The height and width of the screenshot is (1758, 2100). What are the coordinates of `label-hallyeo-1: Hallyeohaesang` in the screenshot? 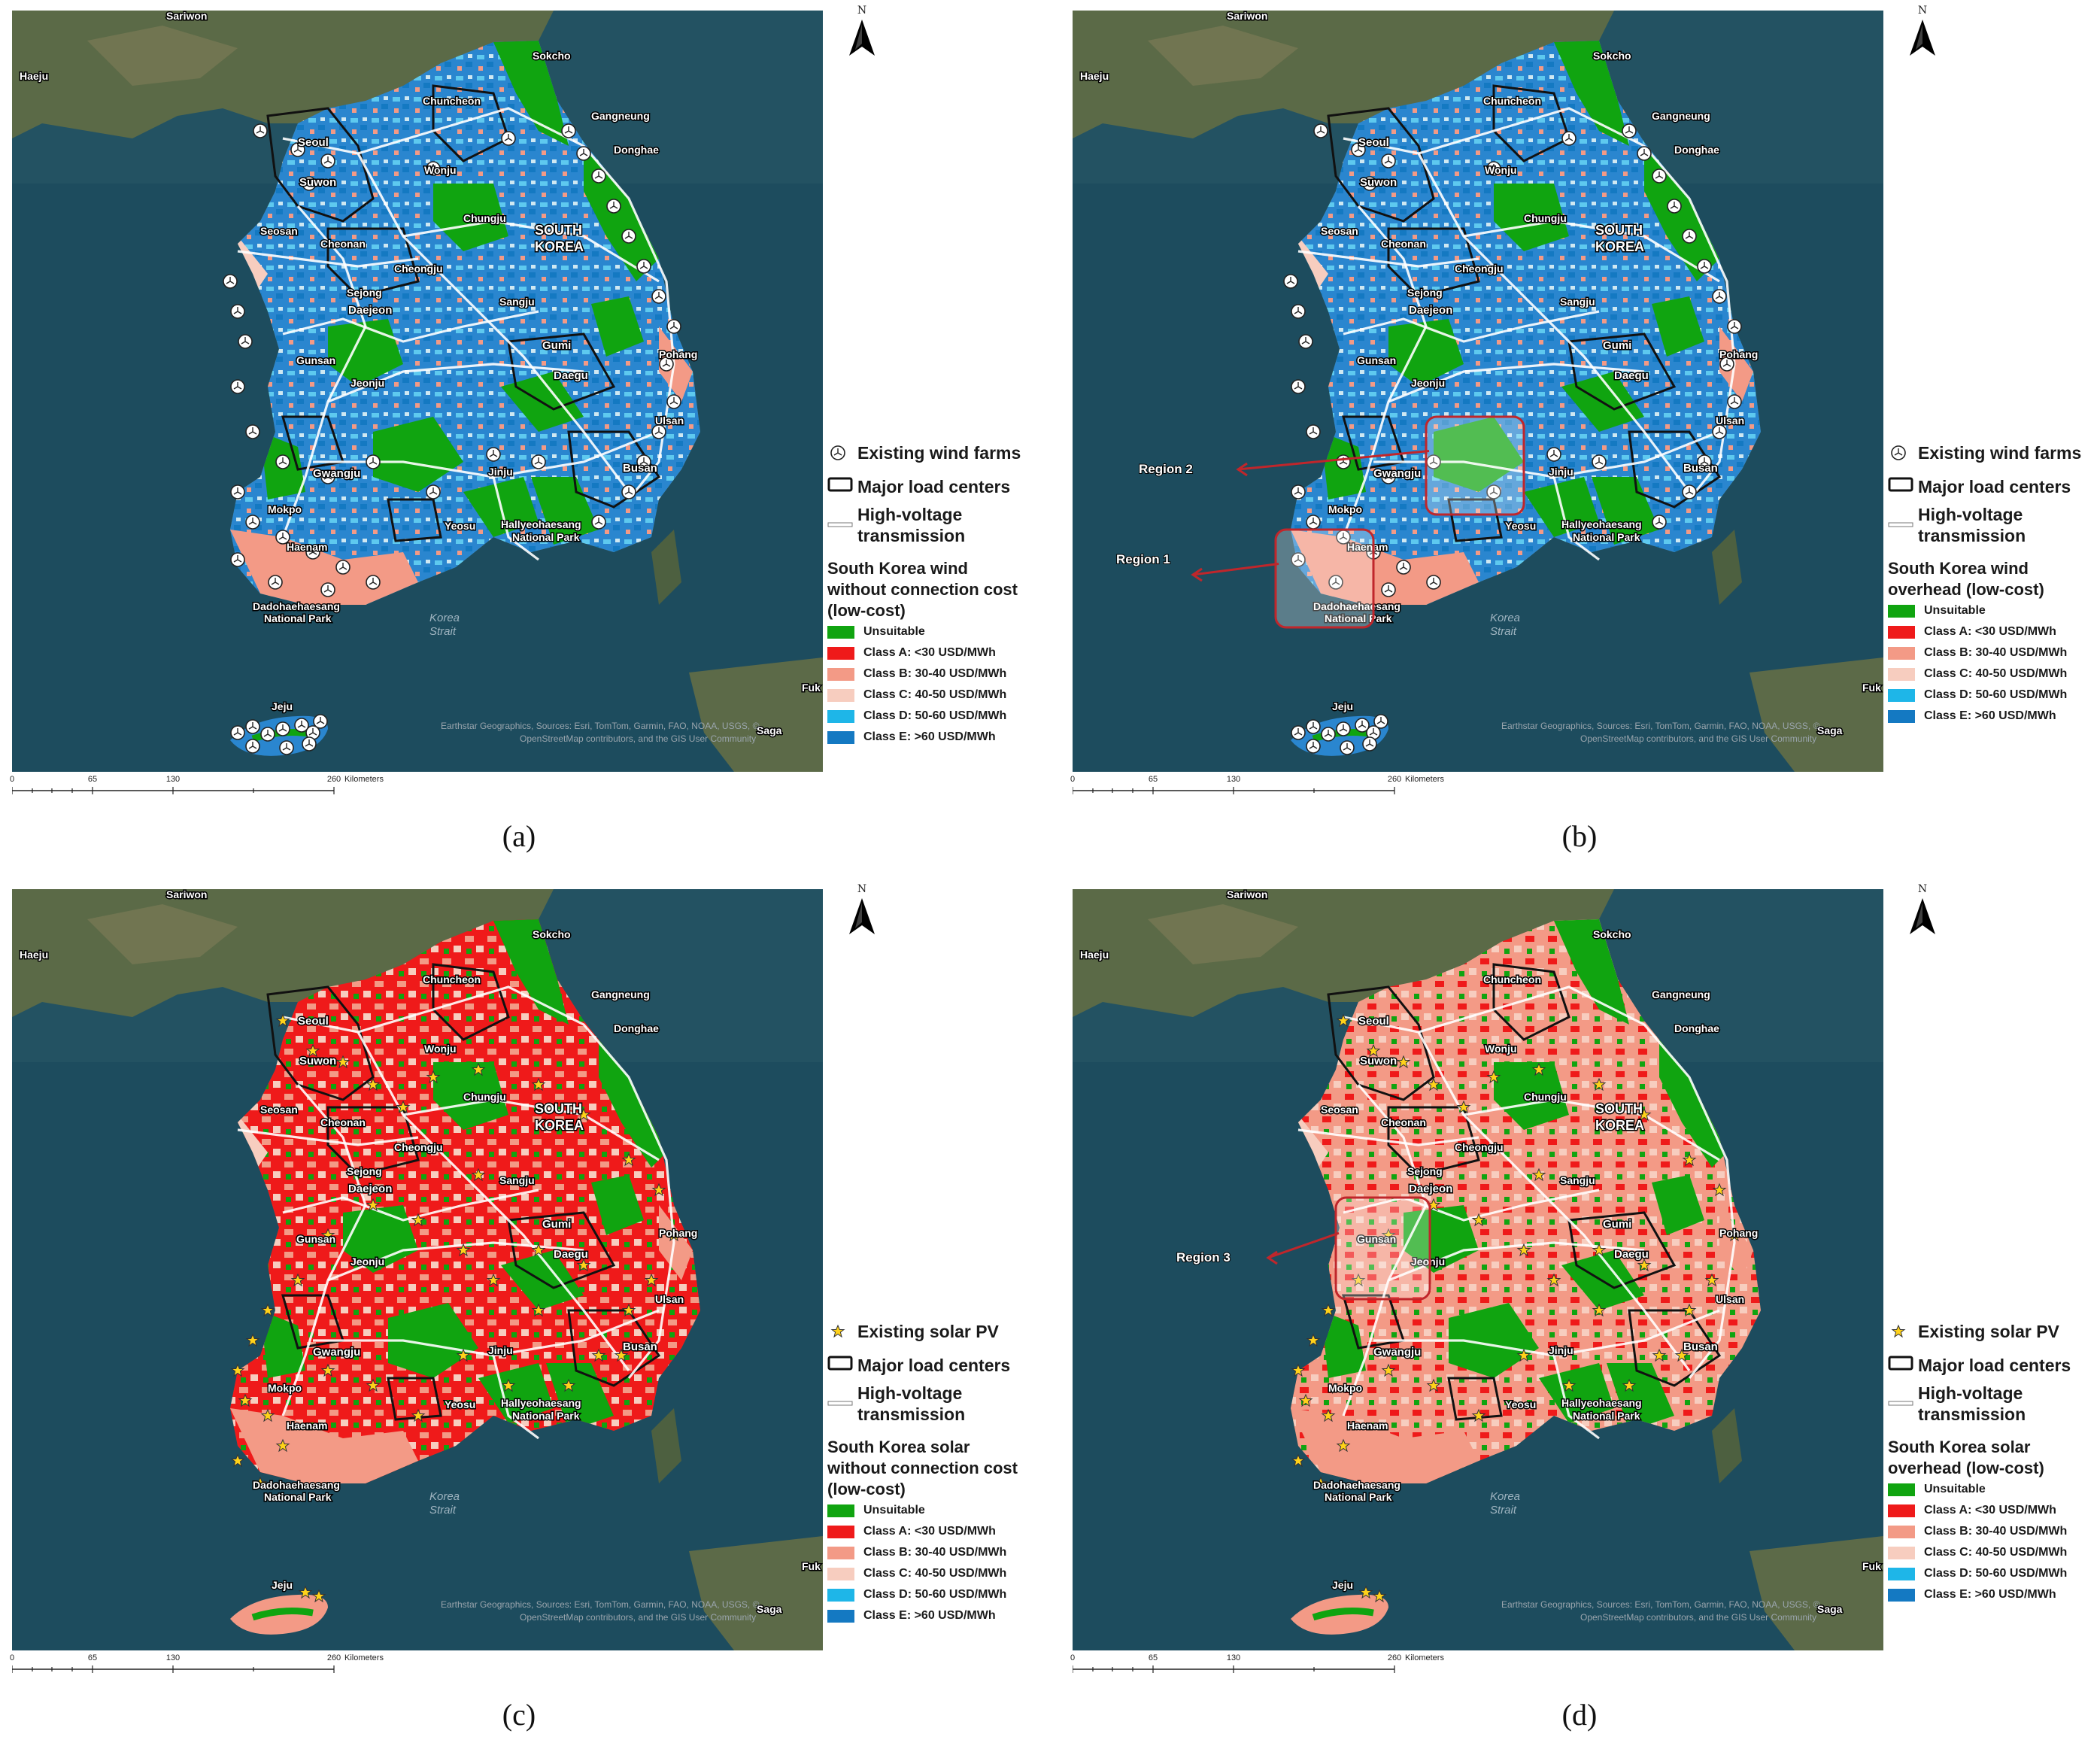 It's located at (1601, 1403).